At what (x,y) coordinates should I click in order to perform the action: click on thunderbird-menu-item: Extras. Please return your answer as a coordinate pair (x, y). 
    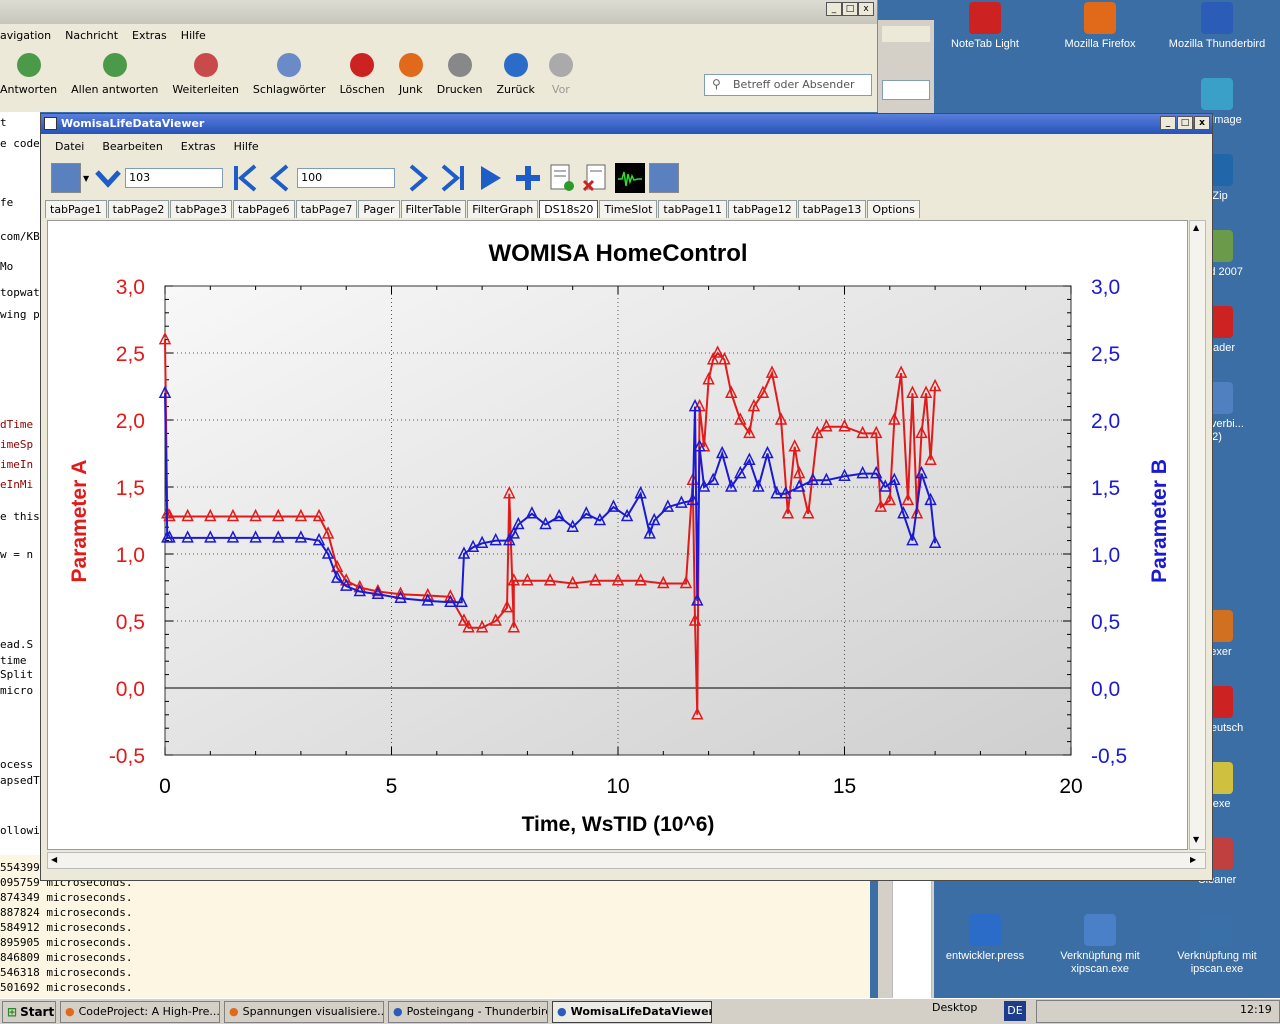
    Looking at the image, I should click on (149, 35).